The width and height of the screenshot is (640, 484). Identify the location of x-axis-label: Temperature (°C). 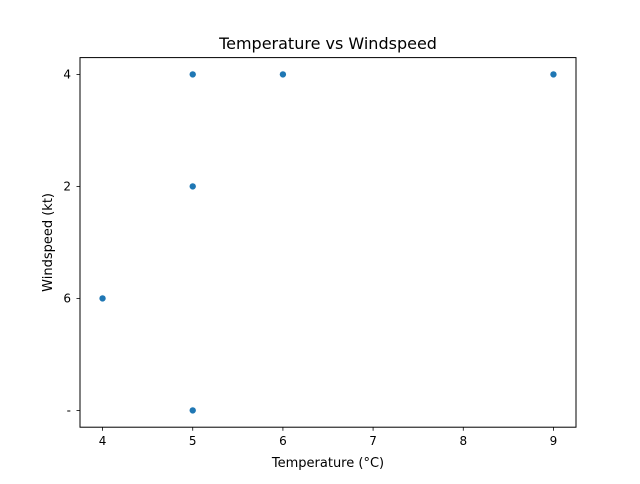
(327, 463).